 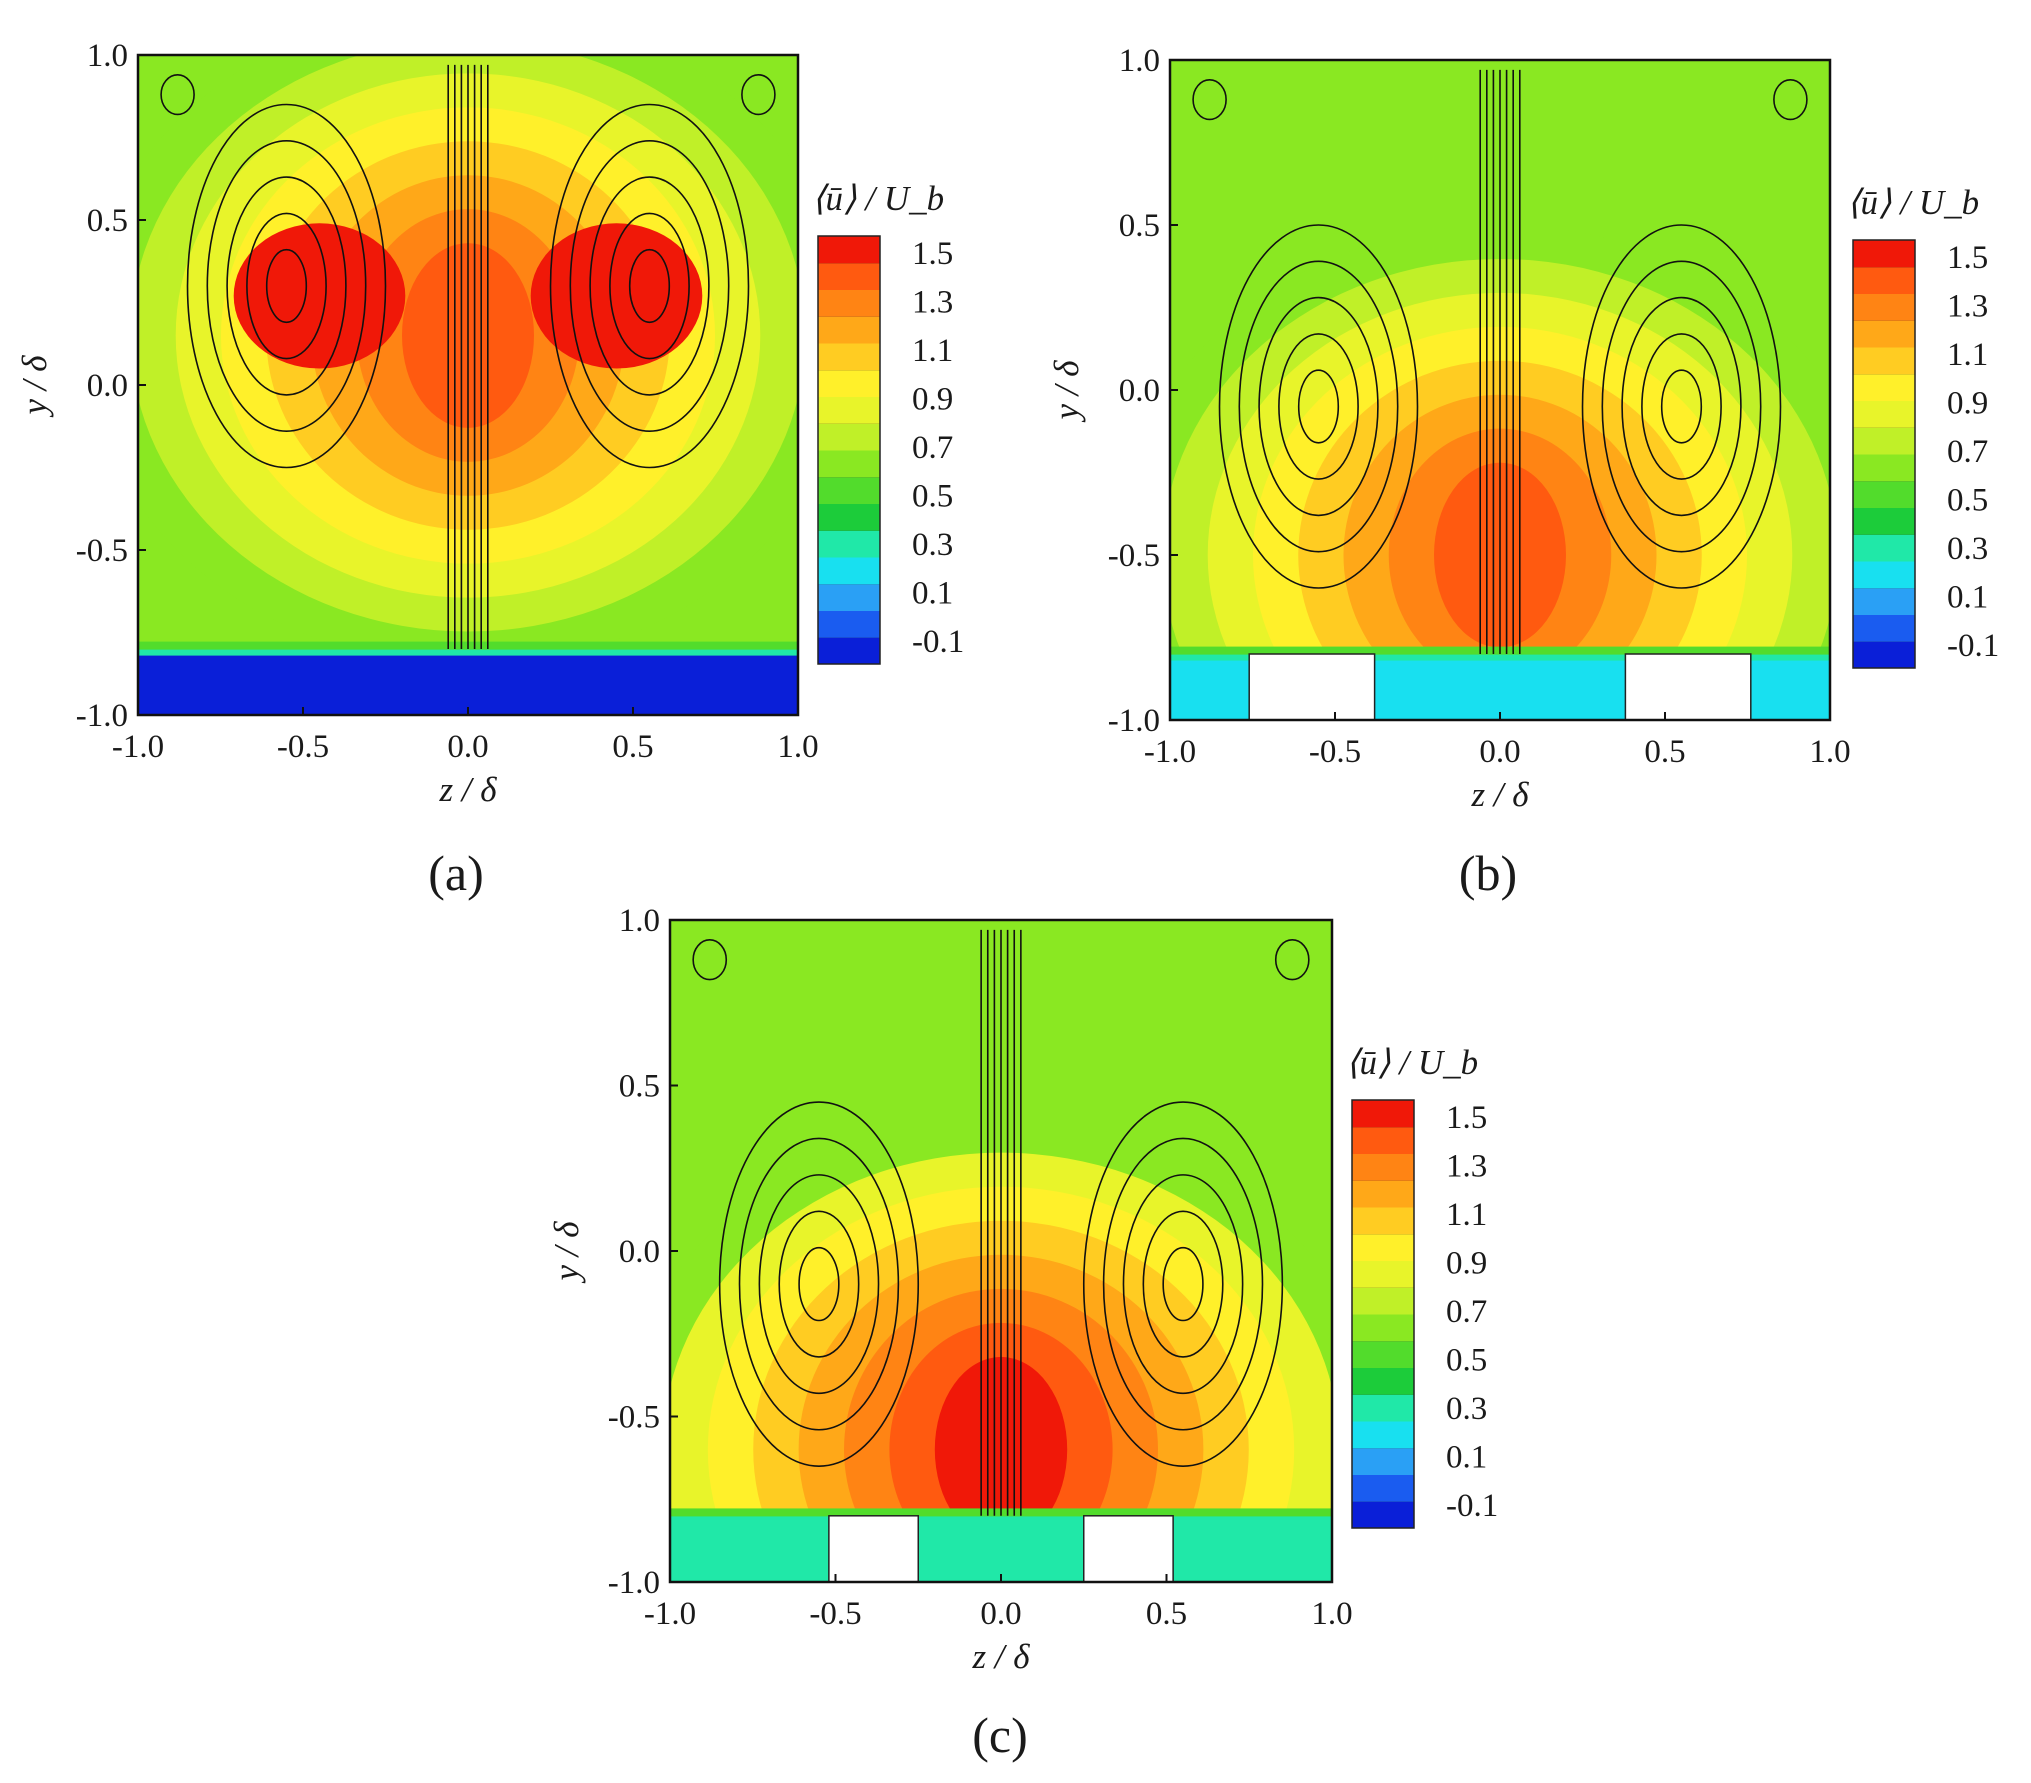 What do you see at coordinates (1466, 1361) in the screenshot?
I see `colorbar-tick-label: 0.5` at bounding box center [1466, 1361].